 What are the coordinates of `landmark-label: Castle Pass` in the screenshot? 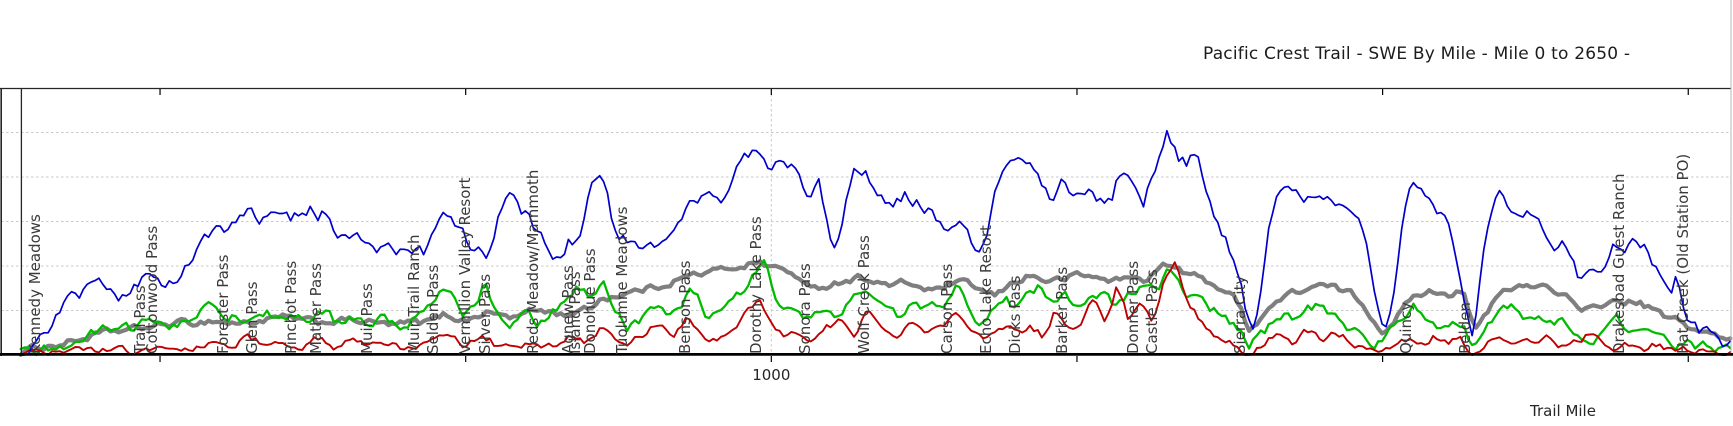 It's located at (1152, 311).